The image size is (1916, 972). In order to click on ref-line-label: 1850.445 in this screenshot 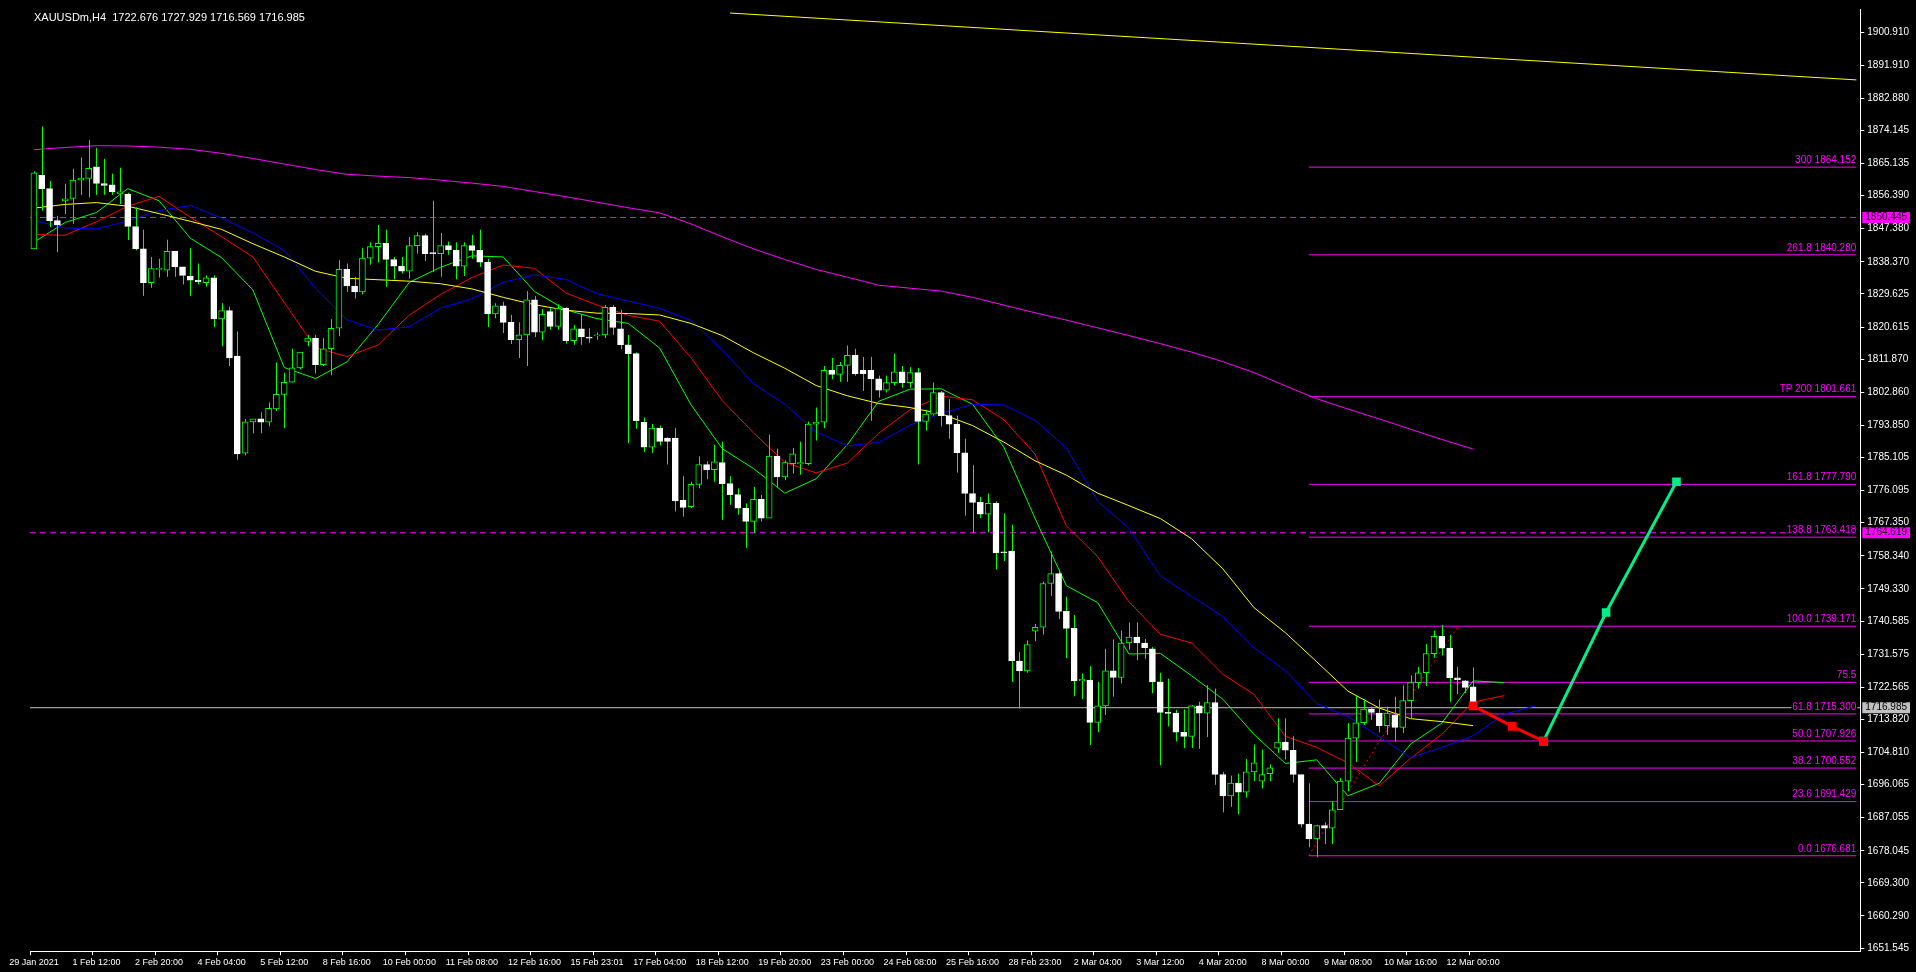, I will do `click(1886, 217)`.